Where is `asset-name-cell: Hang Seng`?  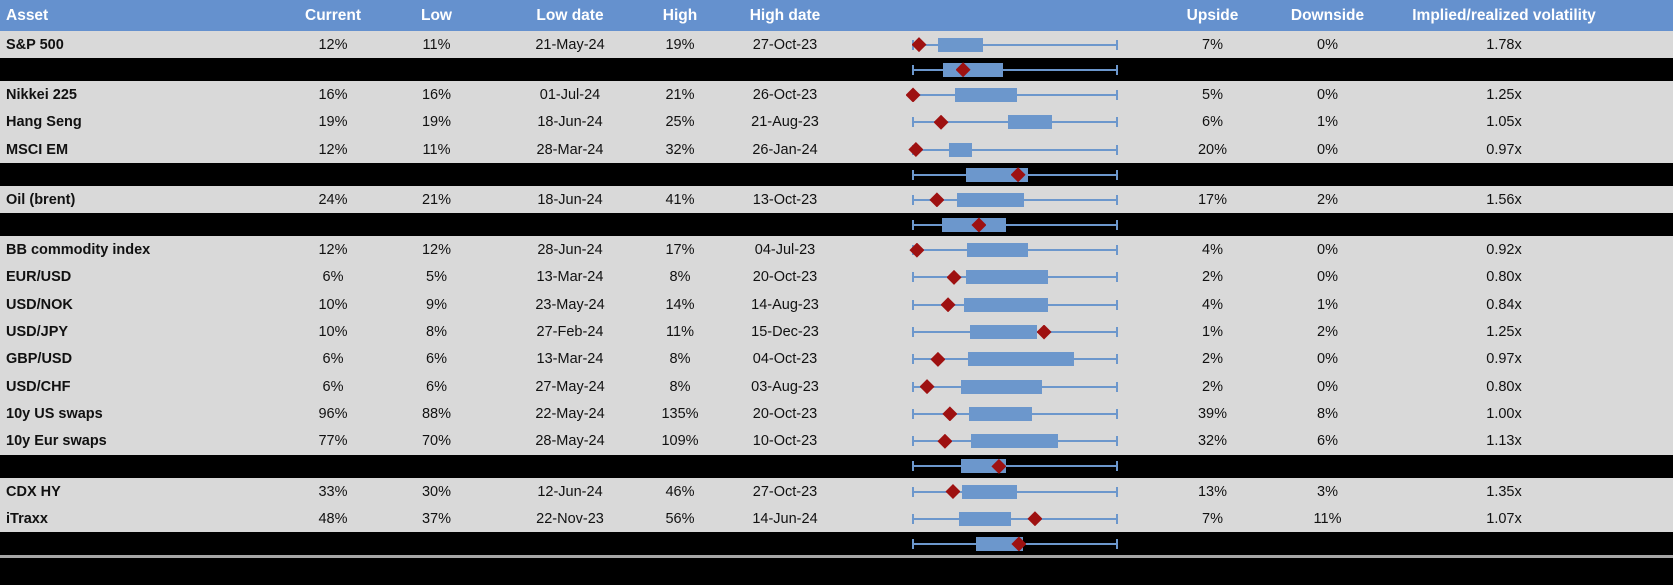
asset-name-cell: Hang Seng is located at coordinates (44, 122).